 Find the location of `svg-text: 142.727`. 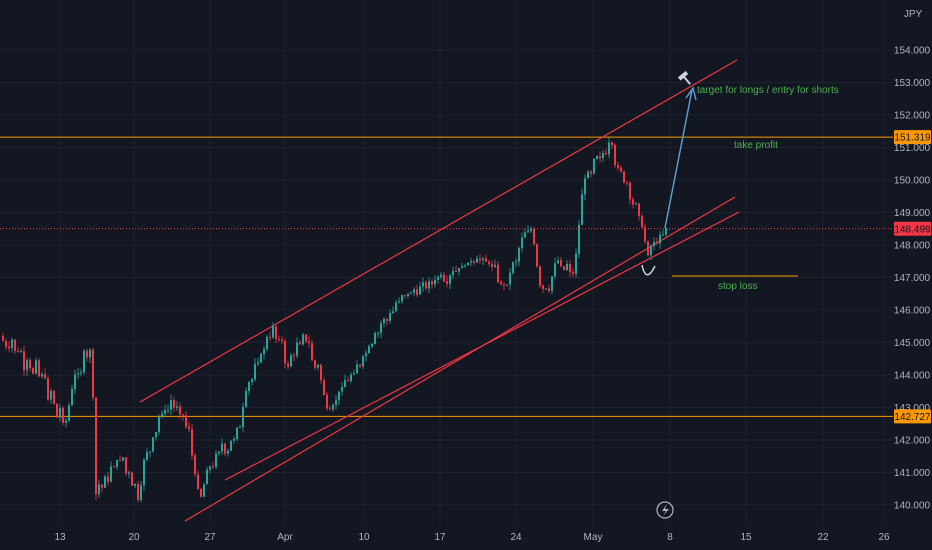

svg-text: 142.727 is located at coordinates (912, 417).